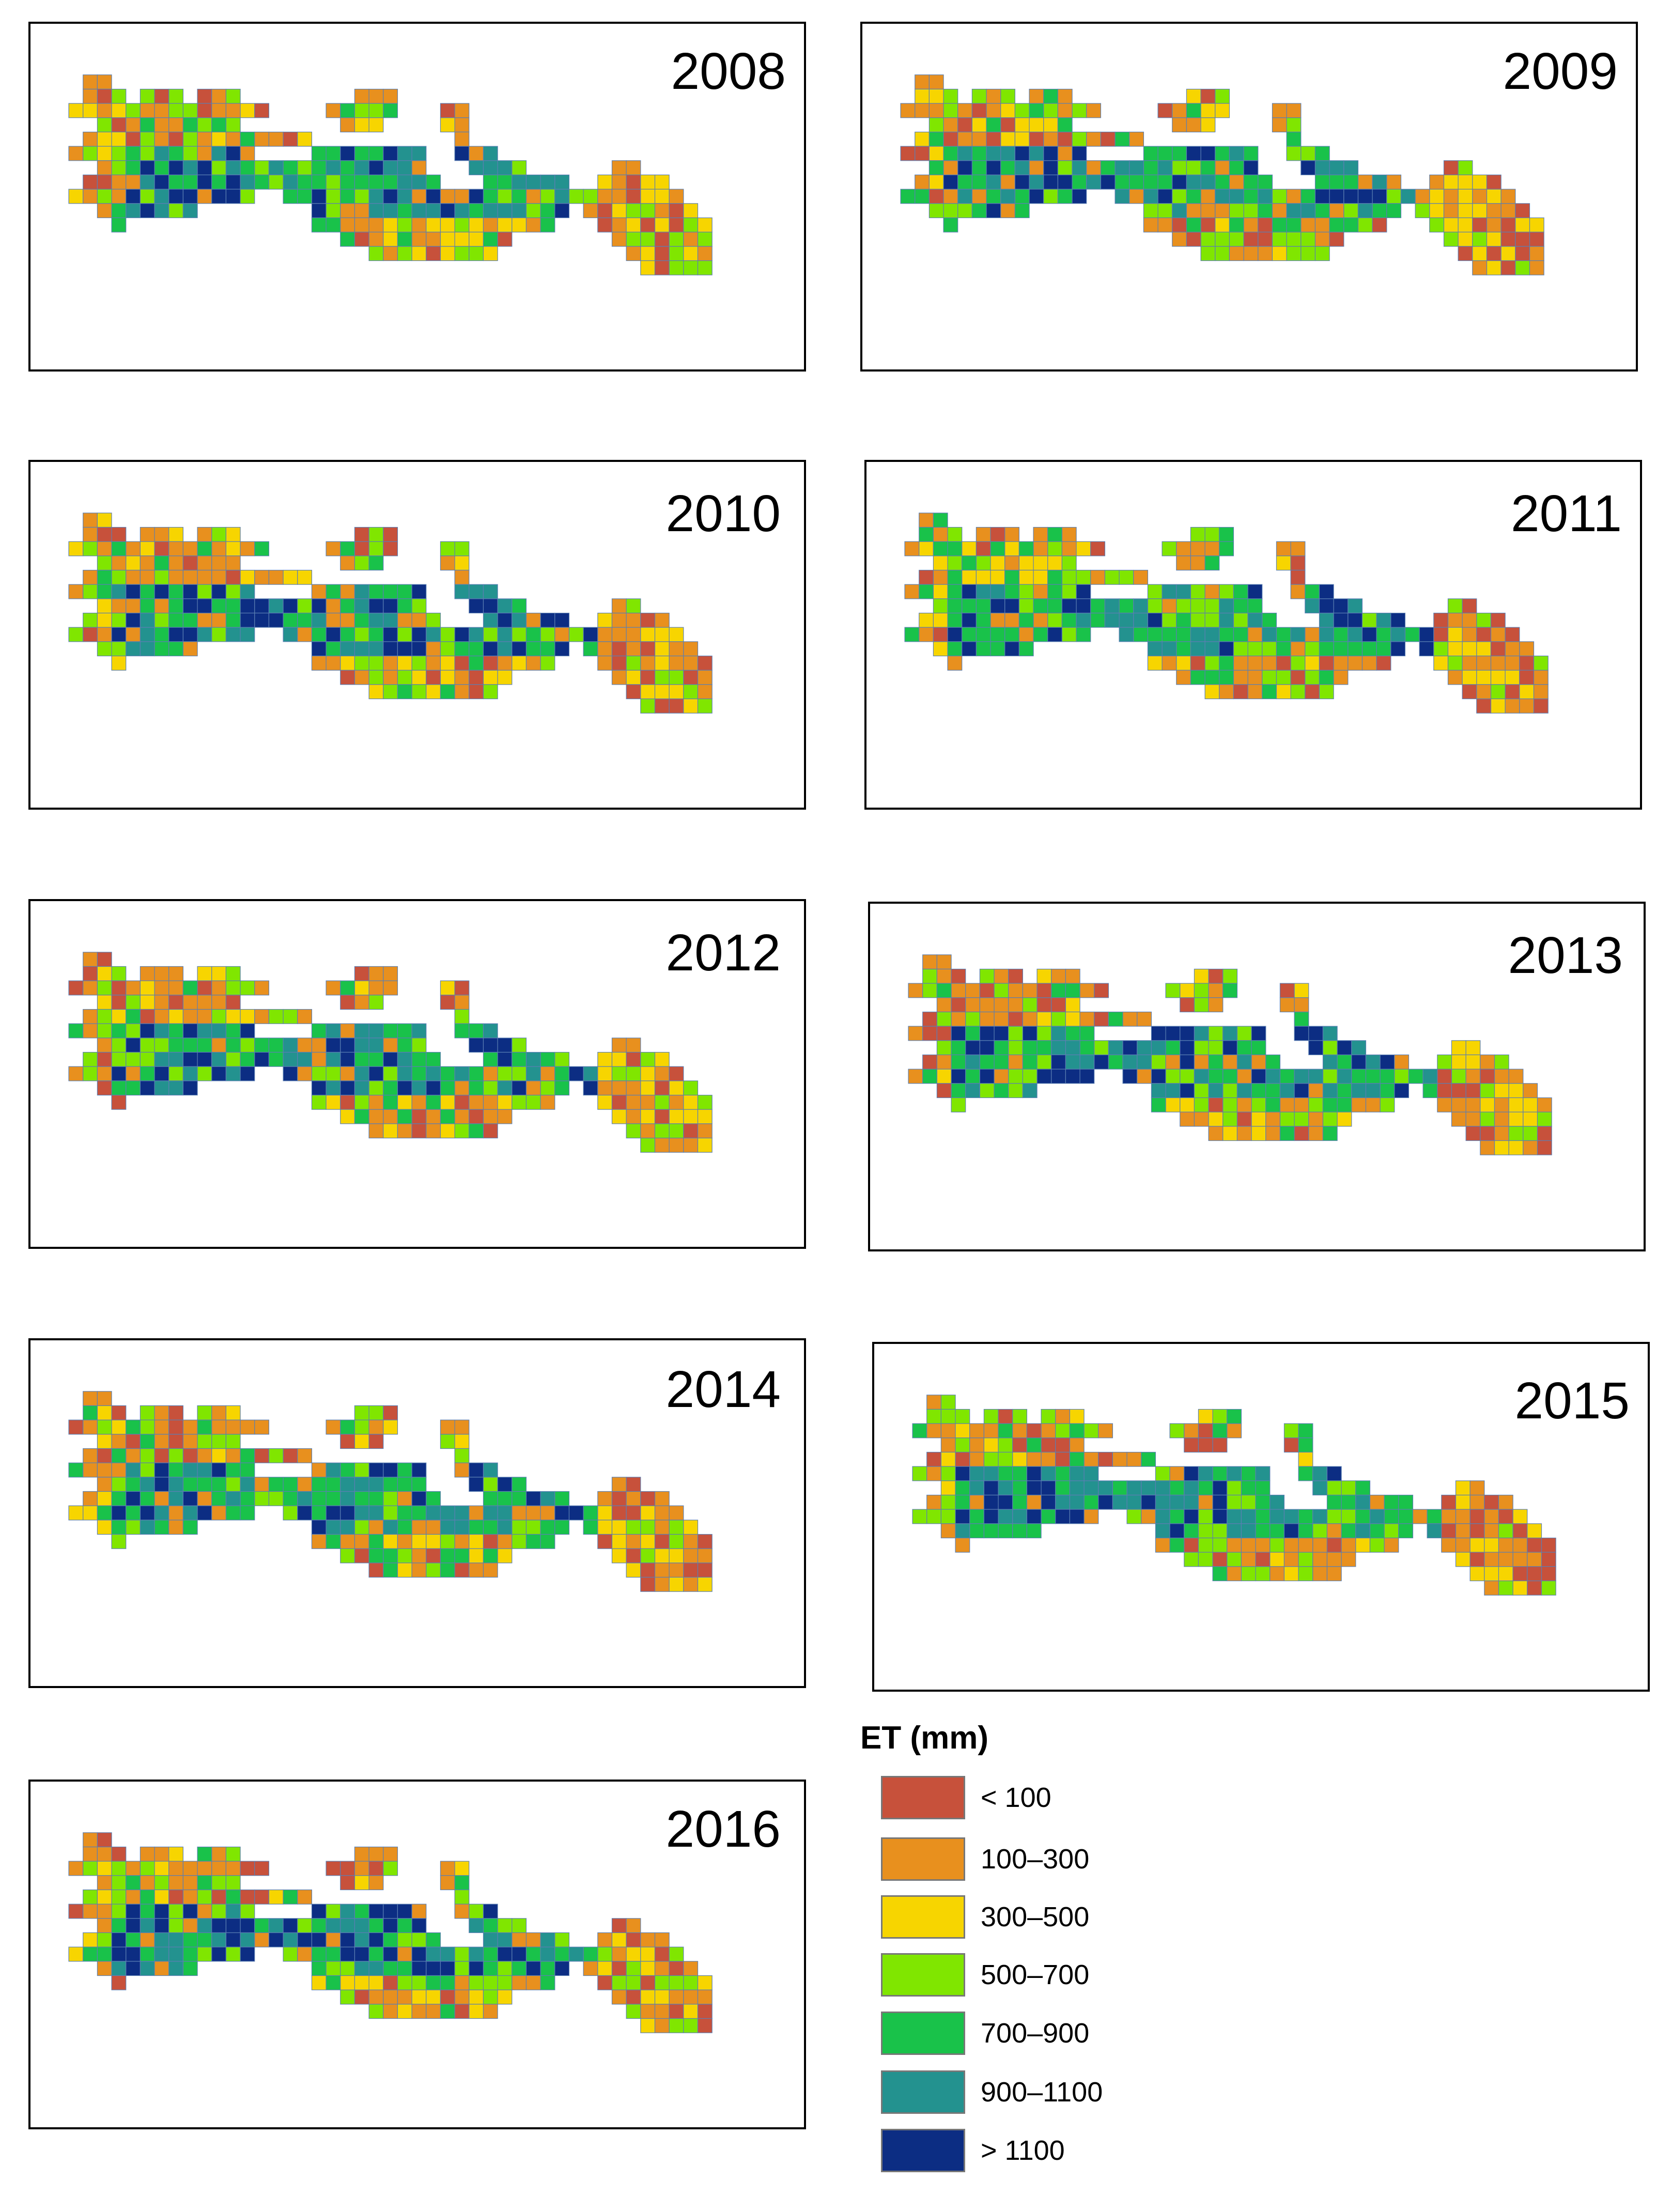 This screenshot has height=2212, width=1672. Describe the element at coordinates (1565, 955) in the screenshot. I see `year-label: 2013` at that location.